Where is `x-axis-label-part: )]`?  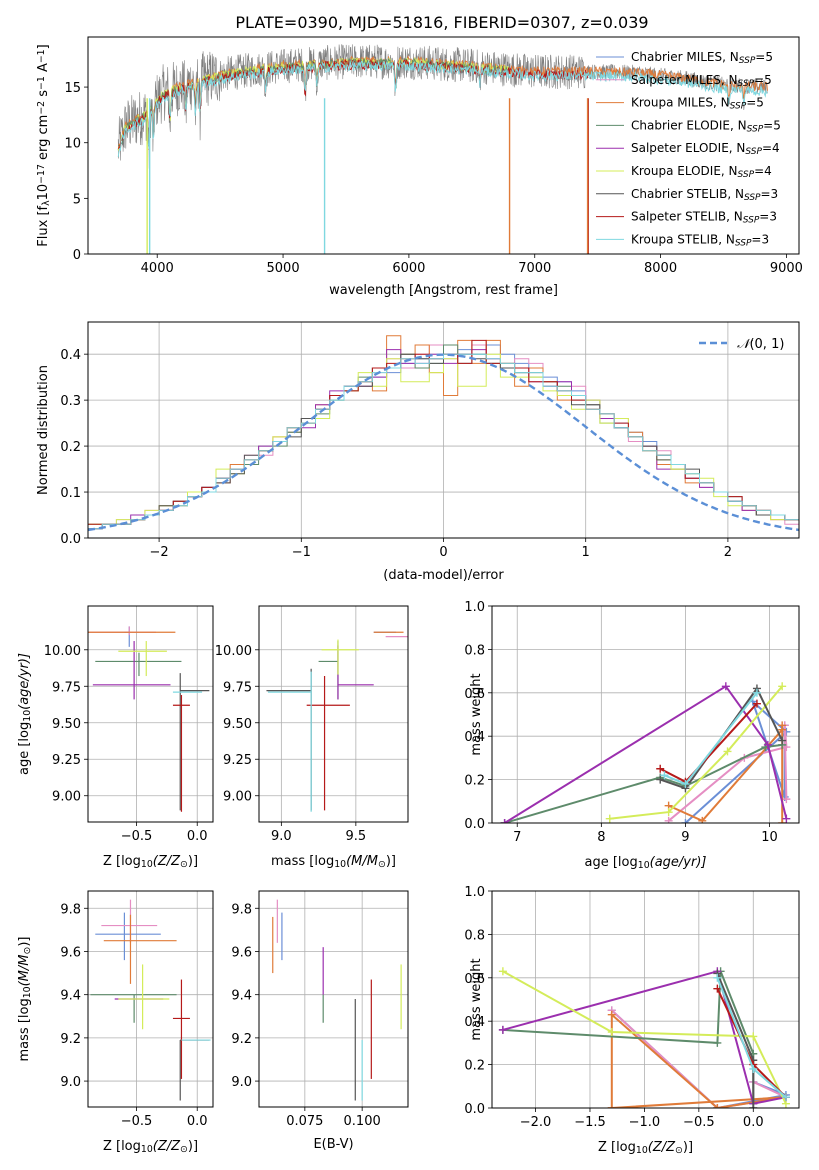 x-axis-label-part: )] is located at coordinates (391, 861).